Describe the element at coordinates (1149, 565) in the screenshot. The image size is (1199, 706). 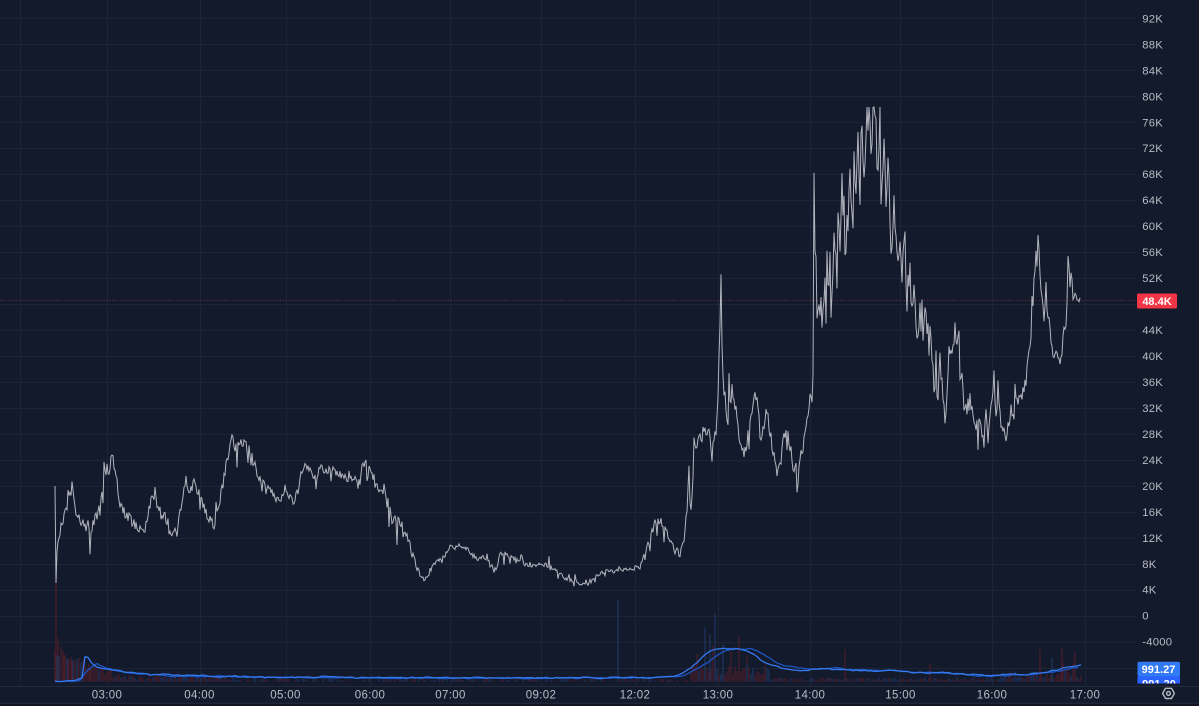
I see `svg-text: 8K` at that location.